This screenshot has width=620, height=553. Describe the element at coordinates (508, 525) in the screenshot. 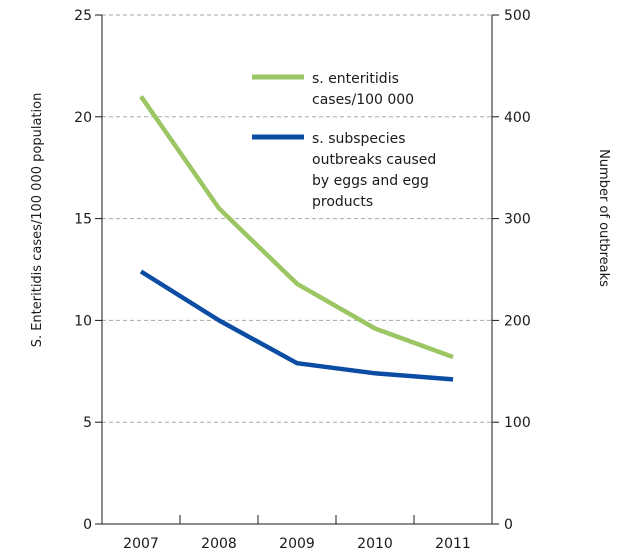

I see `y-right-tick-label: 0` at that location.